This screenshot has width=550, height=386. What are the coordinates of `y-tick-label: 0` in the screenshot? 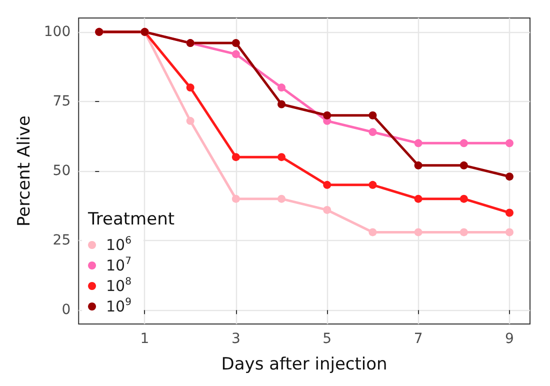 It's located at (66, 310).